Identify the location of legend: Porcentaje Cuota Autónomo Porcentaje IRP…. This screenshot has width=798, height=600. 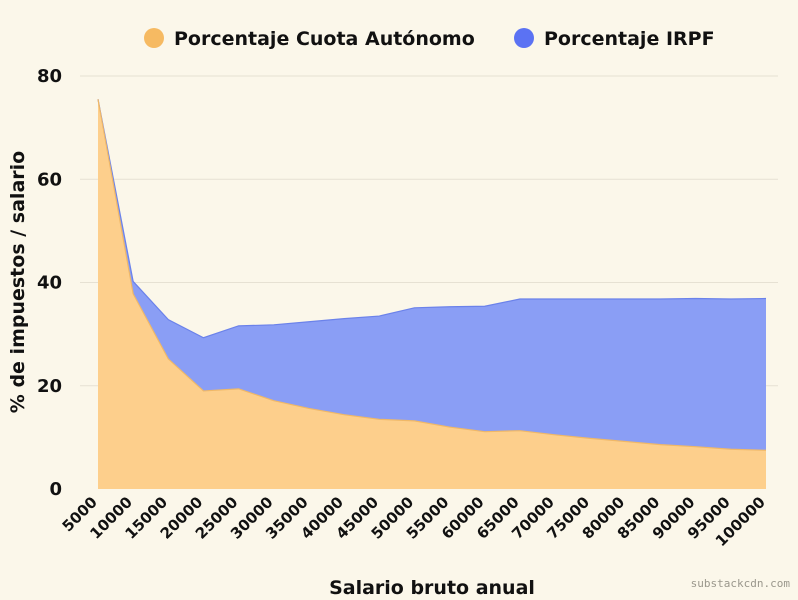
(429, 39).